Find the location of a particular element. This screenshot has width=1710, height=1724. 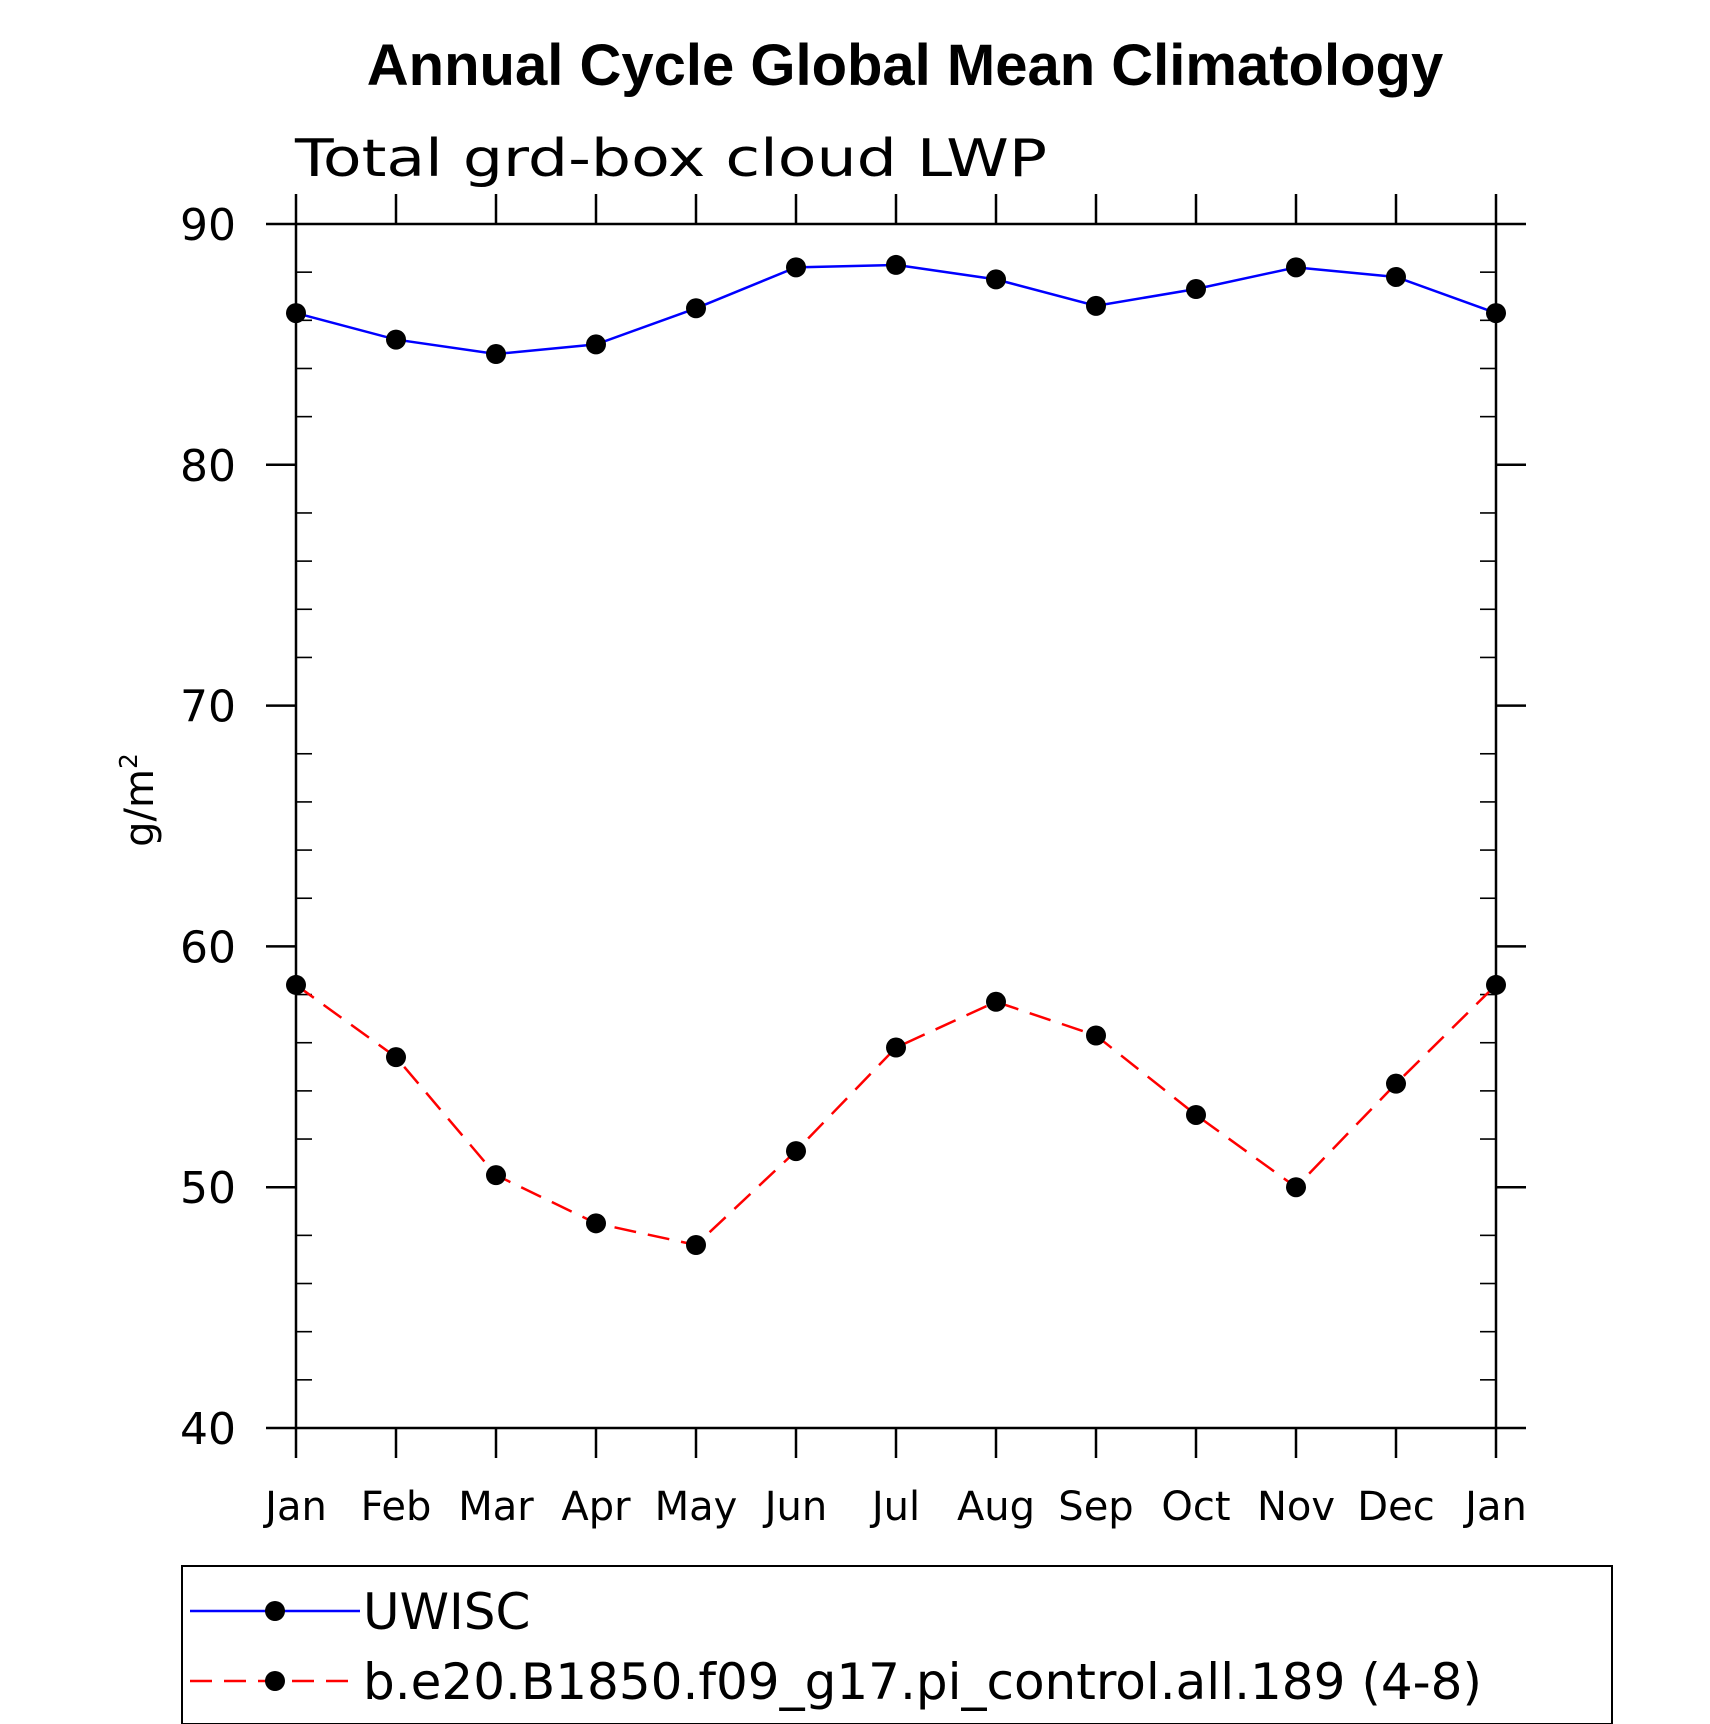

legend-box is located at coordinates (897, 1644).